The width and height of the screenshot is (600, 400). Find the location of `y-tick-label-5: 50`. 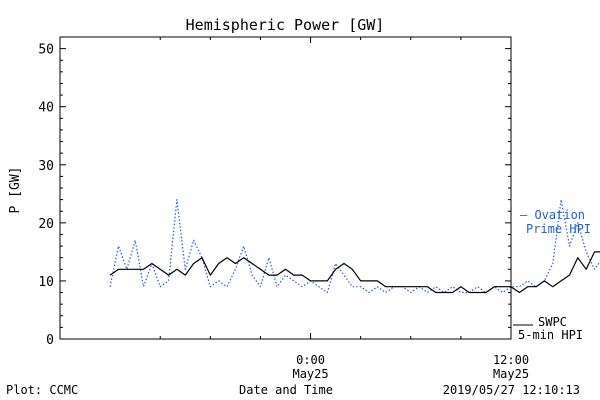

y-tick-label-5: 50 is located at coordinates (46, 50).